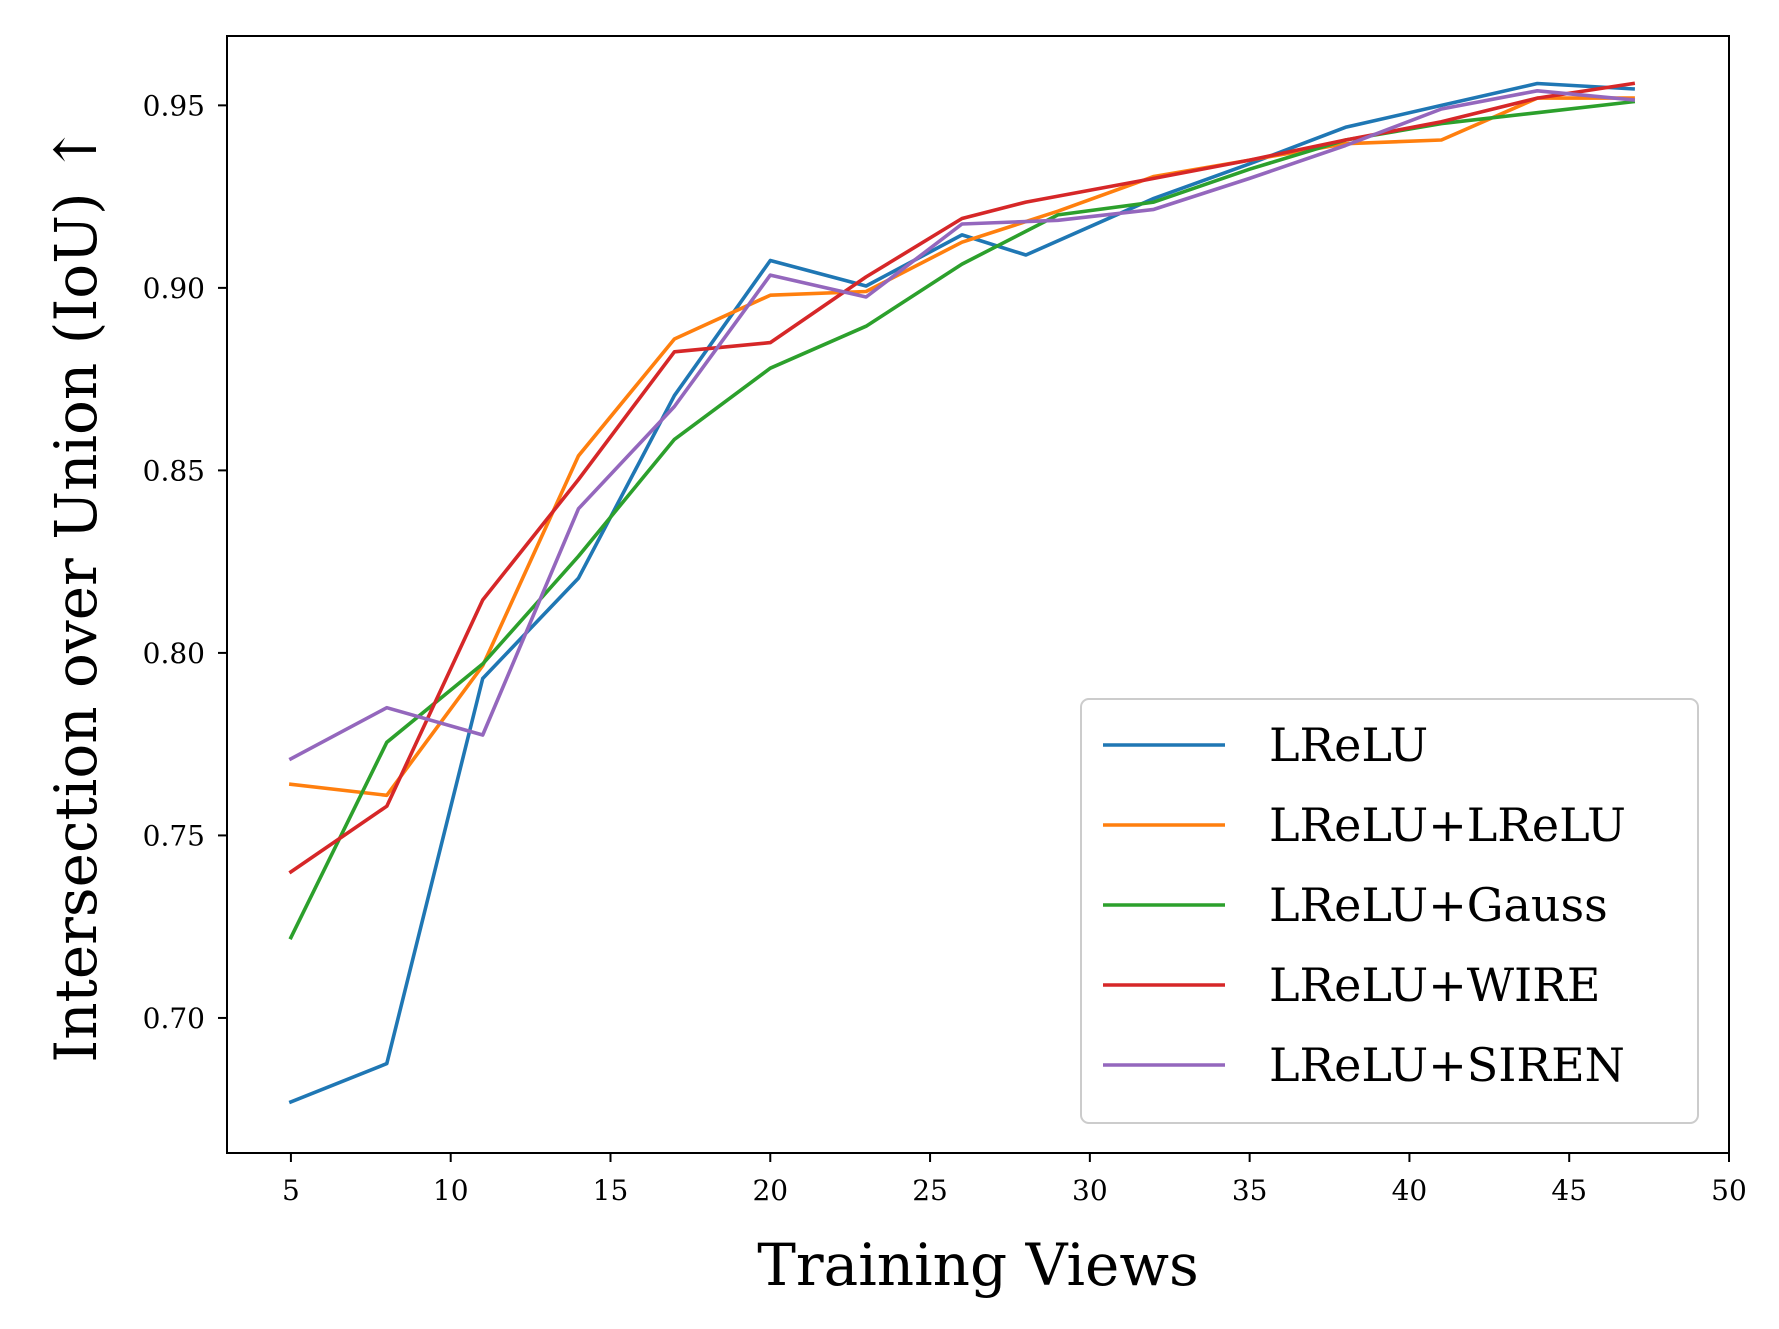  I want to click on x-tick-label: 50, so click(1729, 1190).